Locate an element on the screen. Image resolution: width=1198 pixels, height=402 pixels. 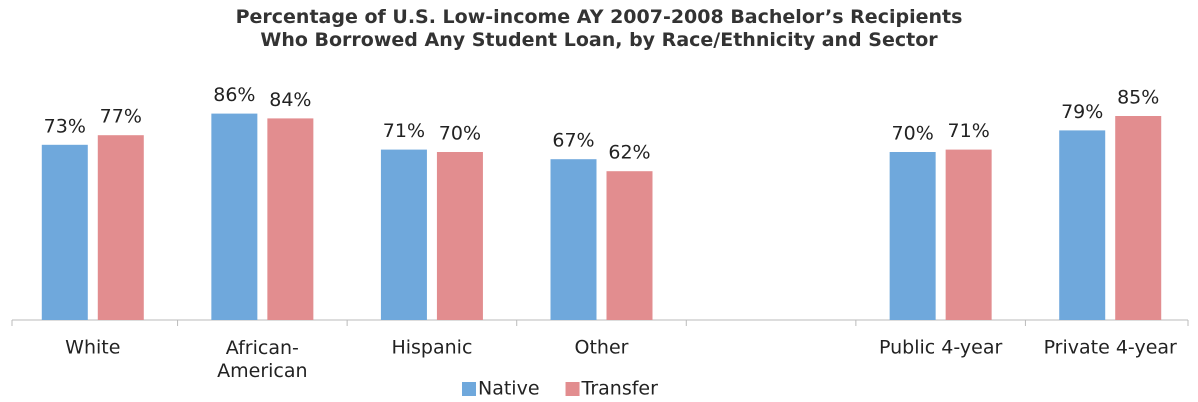
x-tick-label: Private 4-year is located at coordinates (1110, 348).